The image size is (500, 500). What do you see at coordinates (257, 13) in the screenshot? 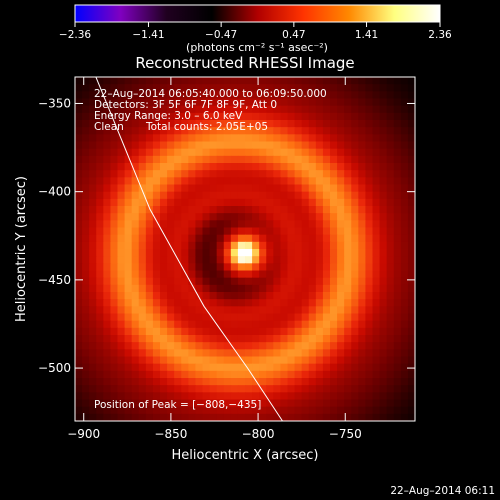
I see `colorbar` at bounding box center [257, 13].